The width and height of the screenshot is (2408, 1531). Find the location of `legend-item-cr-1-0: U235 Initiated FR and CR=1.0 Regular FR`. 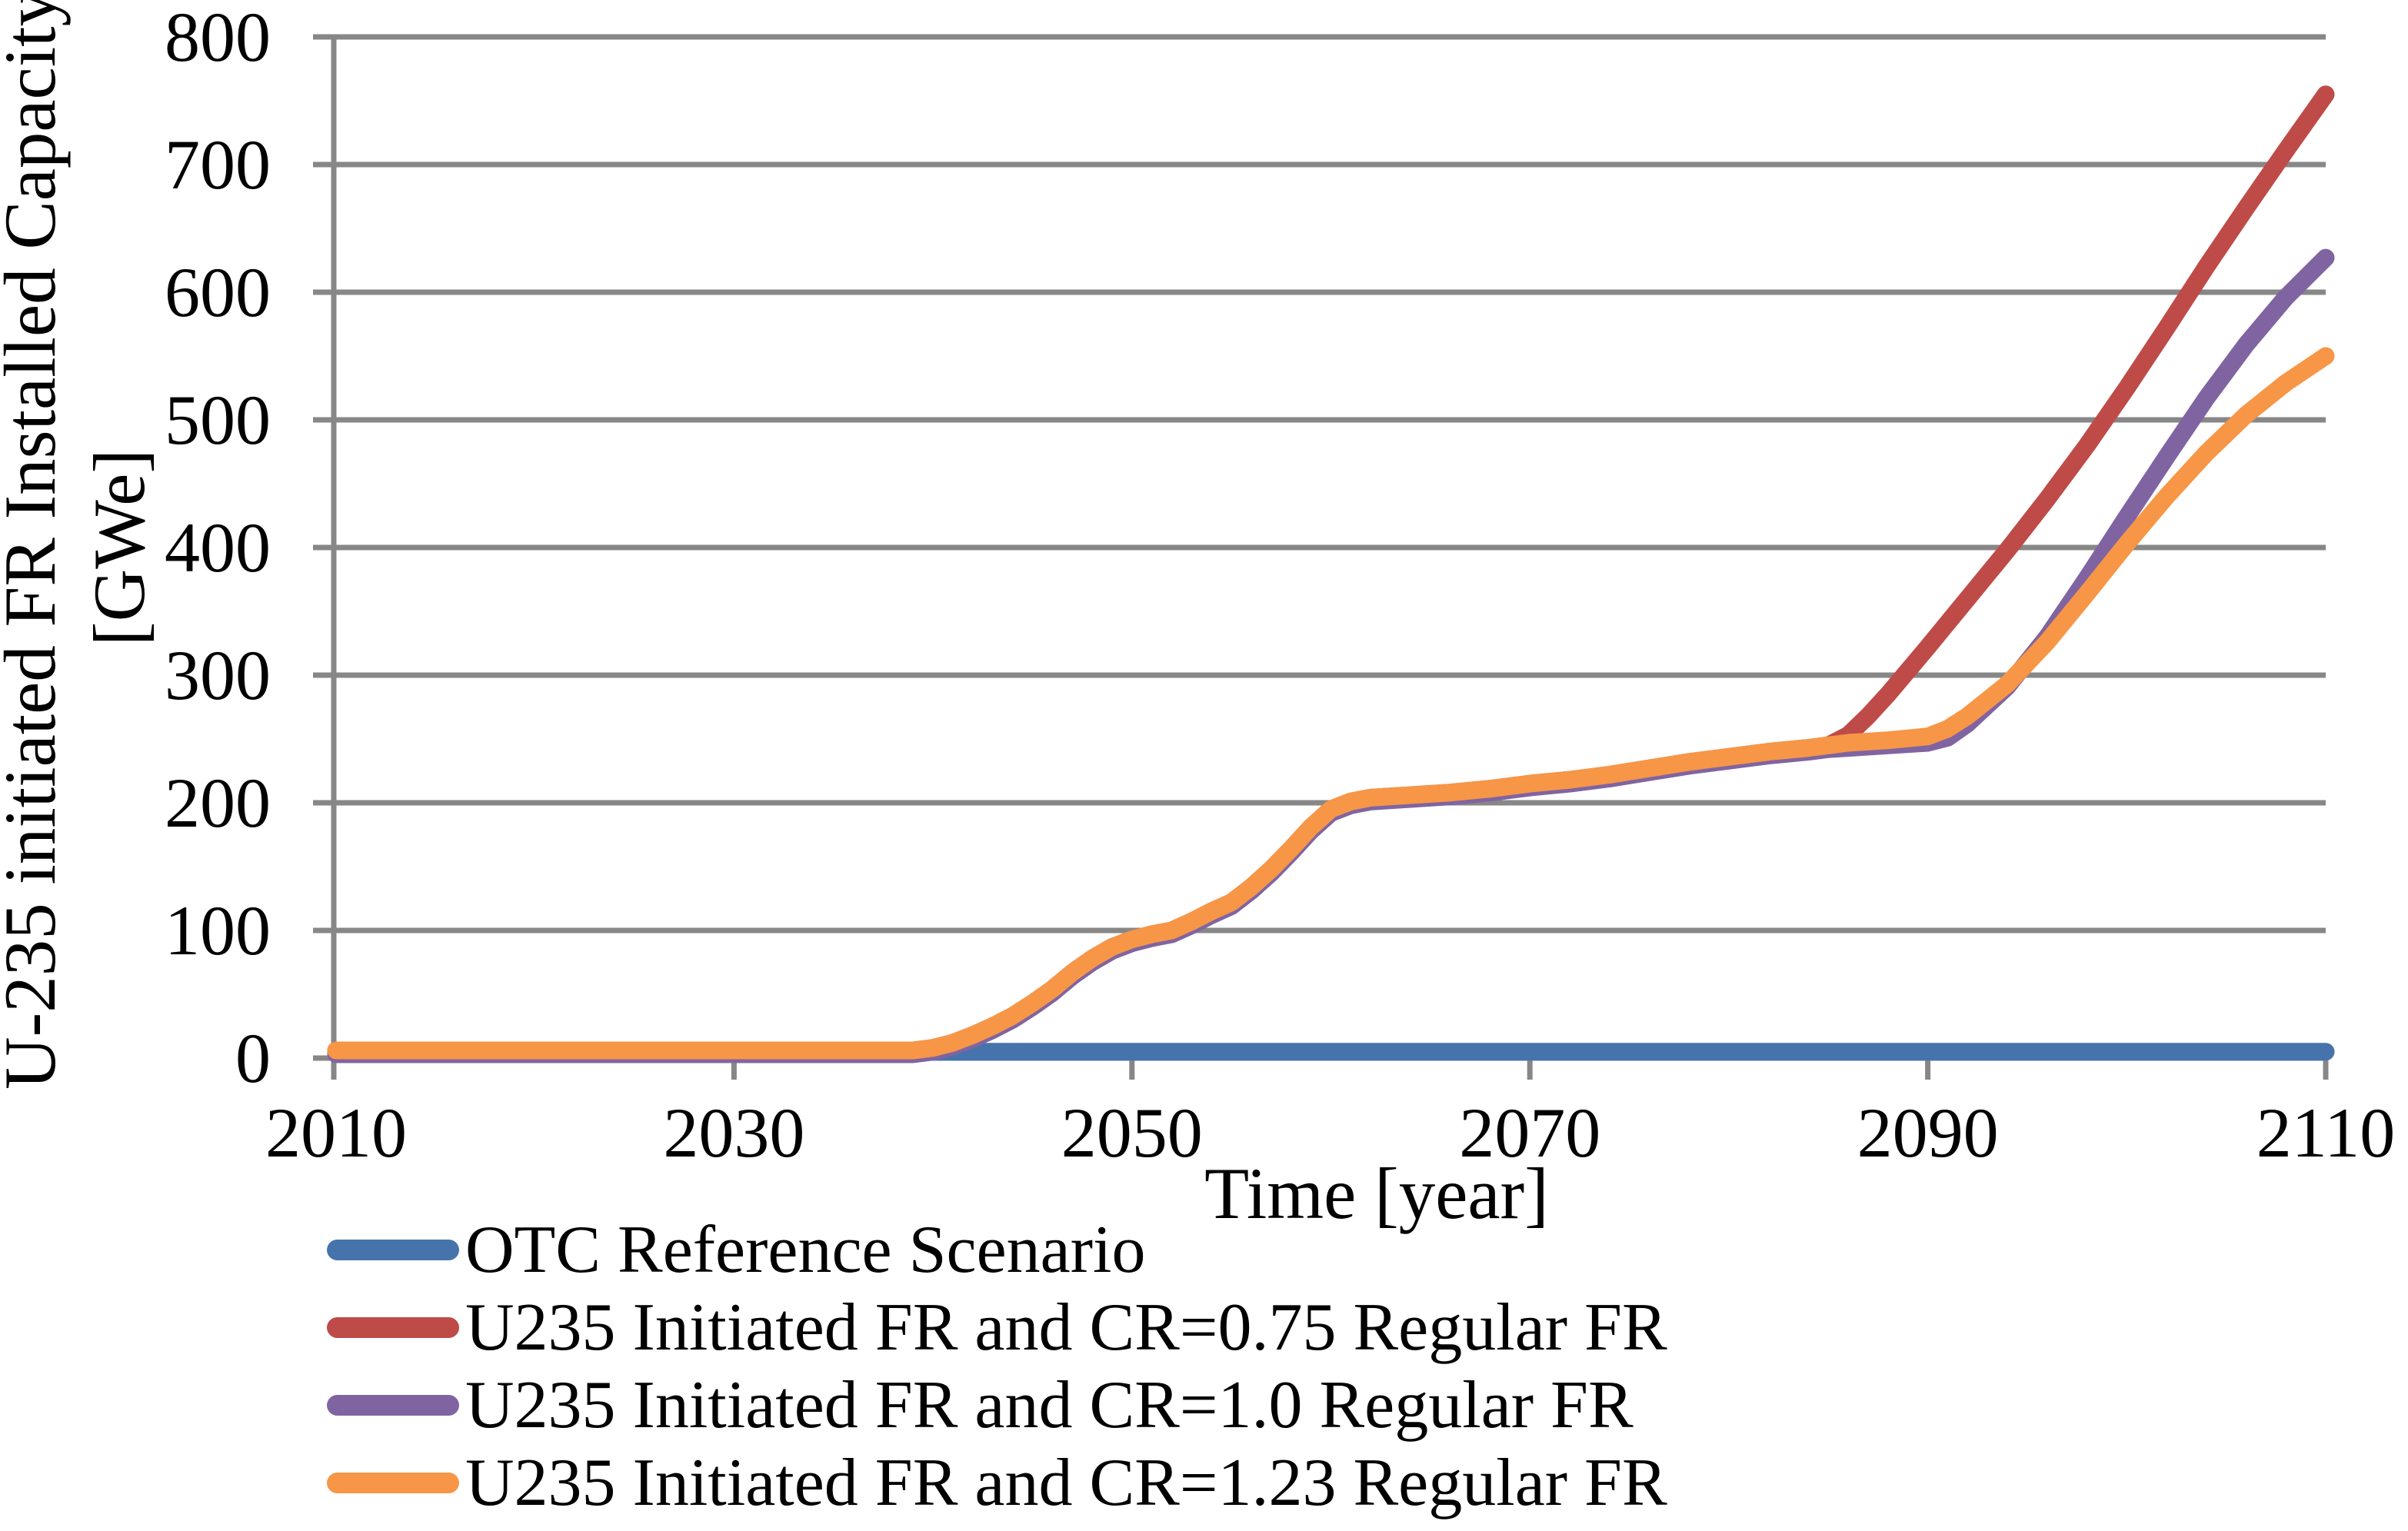

legend-item-cr-1-0: U235 Initiated FR and CR=1.0 Regular FR is located at coordinates (997, 1405).